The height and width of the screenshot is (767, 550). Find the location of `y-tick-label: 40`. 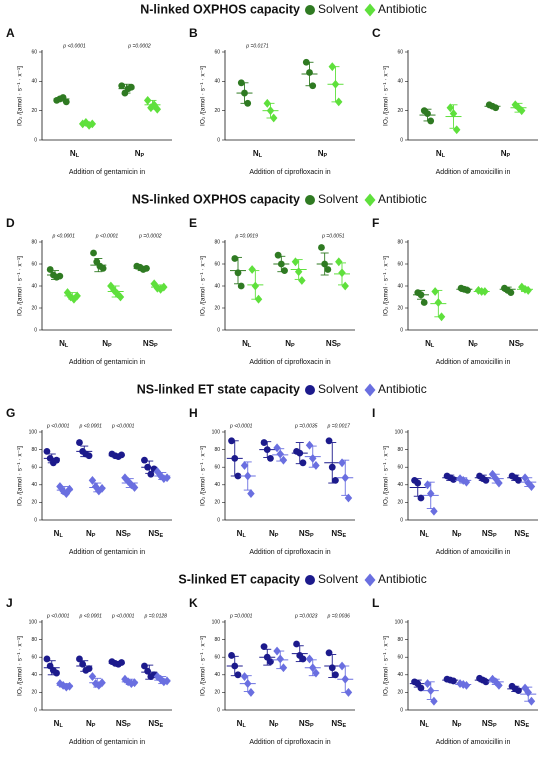

y-tick-label: 40 is located at coordinates (34, 675).